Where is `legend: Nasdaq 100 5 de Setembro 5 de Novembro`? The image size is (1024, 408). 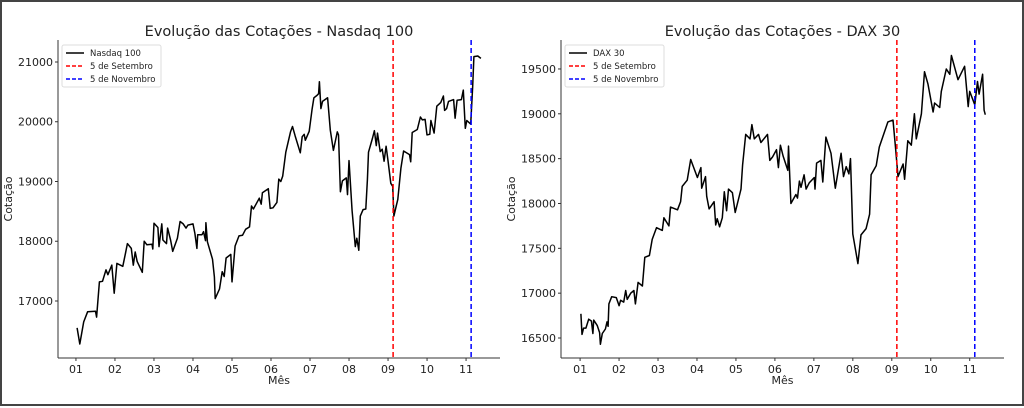 legend: Nasdaq 100 5 de Setembro 5 de Novembro is located at coordinates (111, 66).